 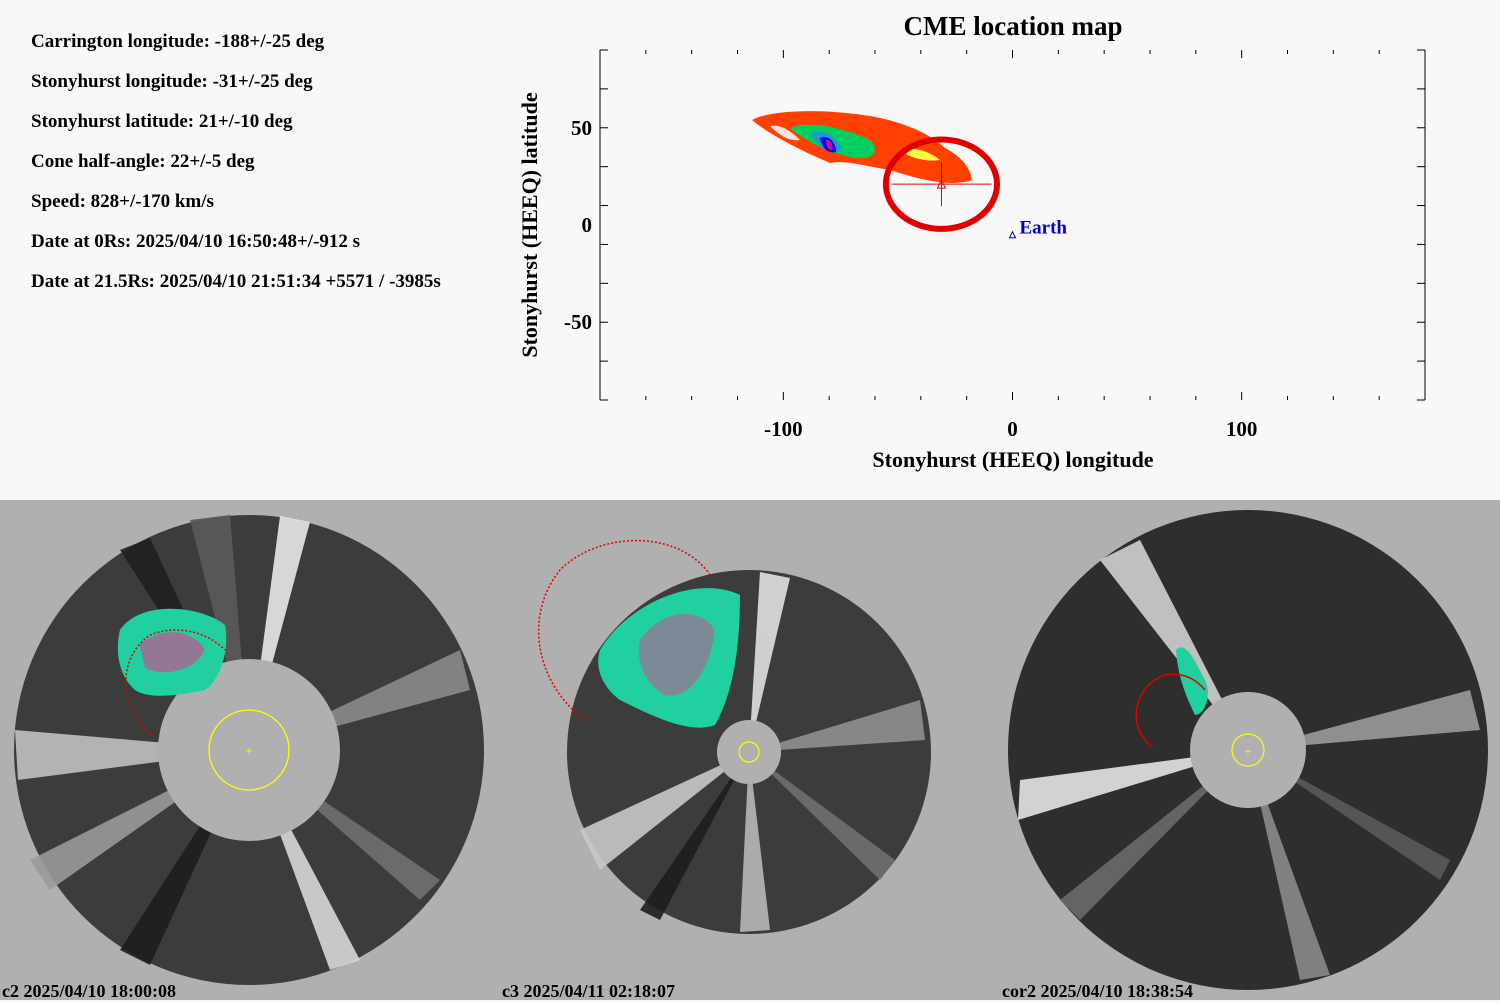 I want to click on info-carrington-longitude: Carrington longitude: -188+/-25 deg, so click(x=178, y=41).